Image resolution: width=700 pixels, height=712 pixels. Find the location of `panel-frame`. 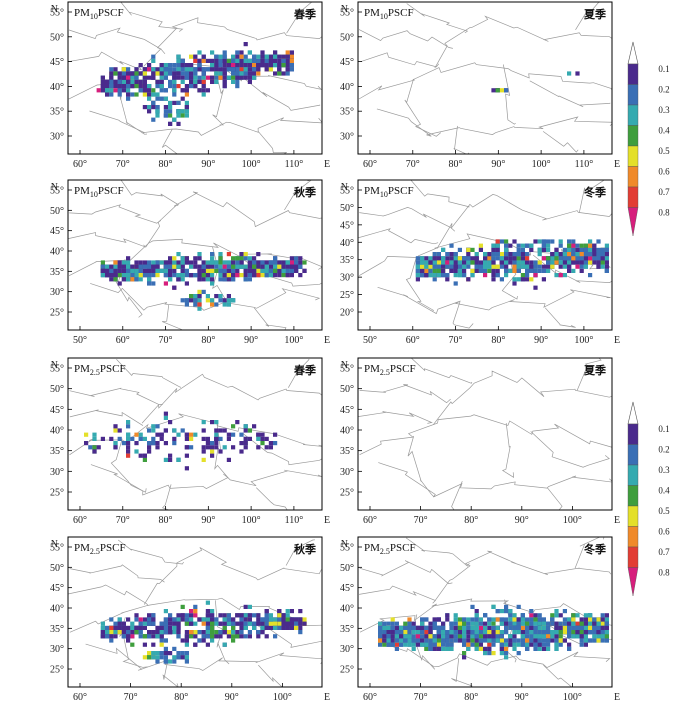

panel-frame is located at coordinates (485, 612).